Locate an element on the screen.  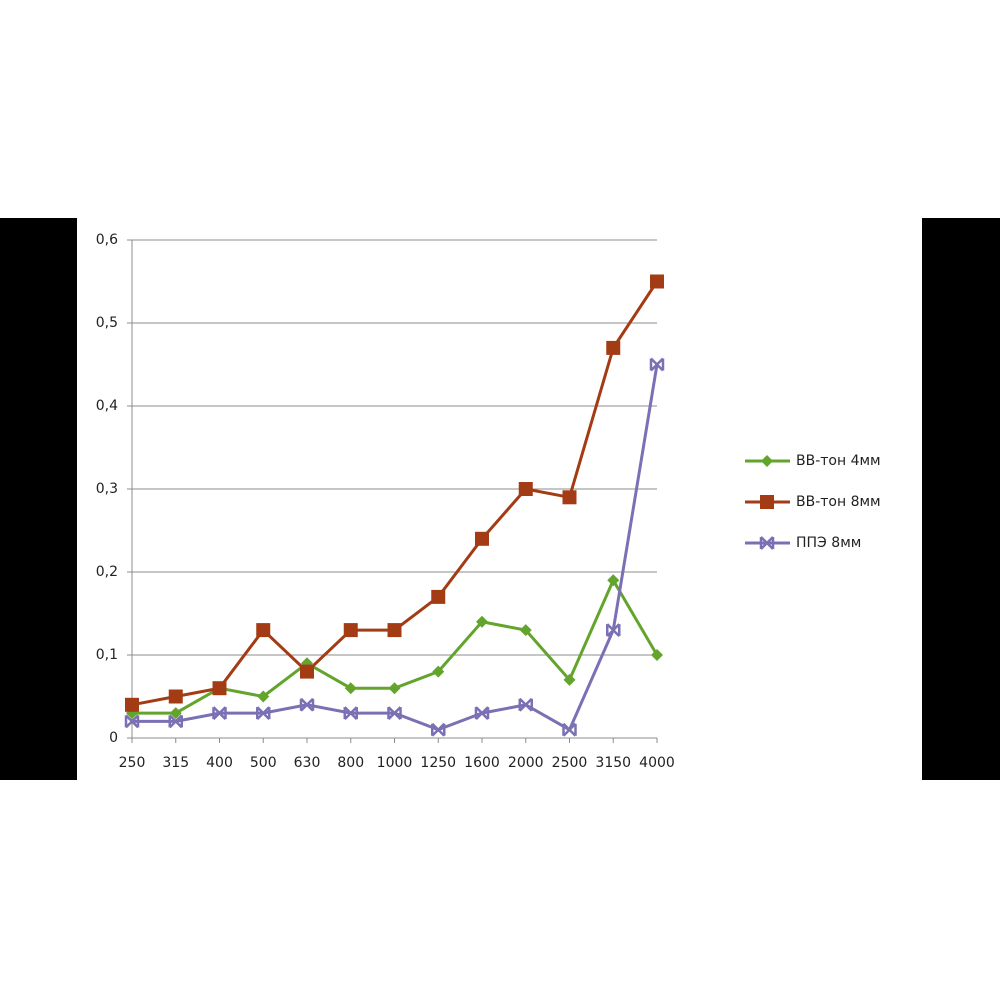
x-tick-label: 400 is located at coordinates (219, 763).